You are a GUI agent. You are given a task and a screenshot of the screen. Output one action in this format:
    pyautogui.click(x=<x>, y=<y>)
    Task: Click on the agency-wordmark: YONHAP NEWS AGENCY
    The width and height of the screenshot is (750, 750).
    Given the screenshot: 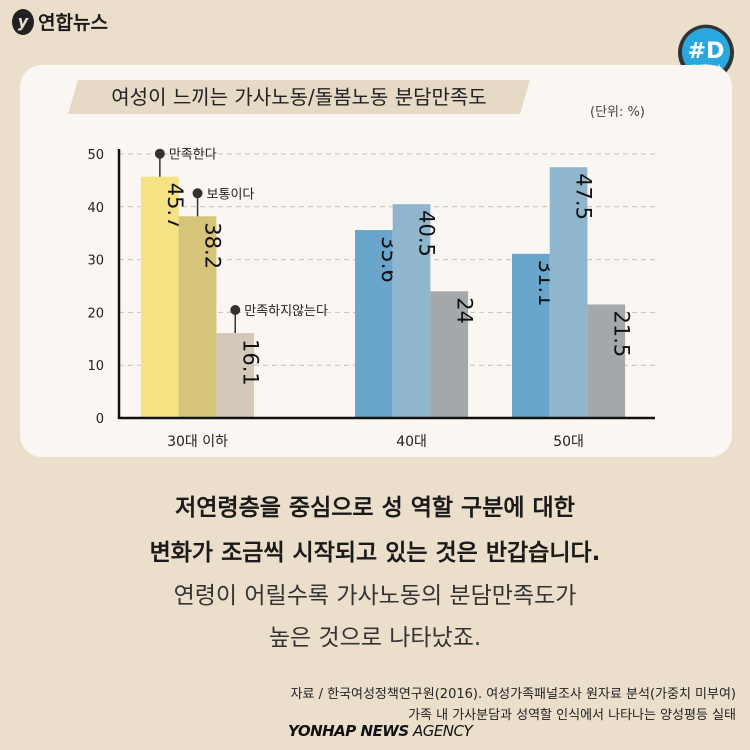 What is the action you would take?
    pyautogui.click(x=380, y=731)
    